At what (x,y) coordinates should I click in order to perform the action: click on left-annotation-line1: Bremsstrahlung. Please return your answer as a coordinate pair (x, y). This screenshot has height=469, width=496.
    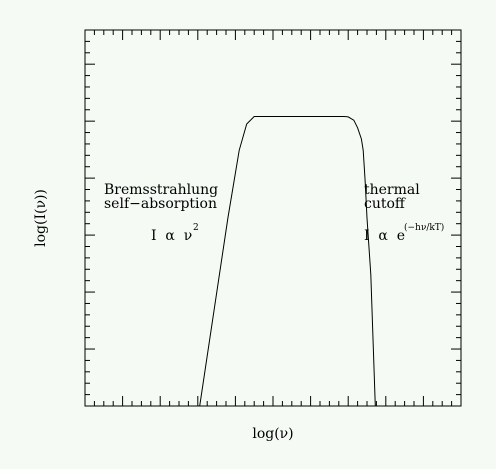
    Looking at the image, I should click on (161, 190).